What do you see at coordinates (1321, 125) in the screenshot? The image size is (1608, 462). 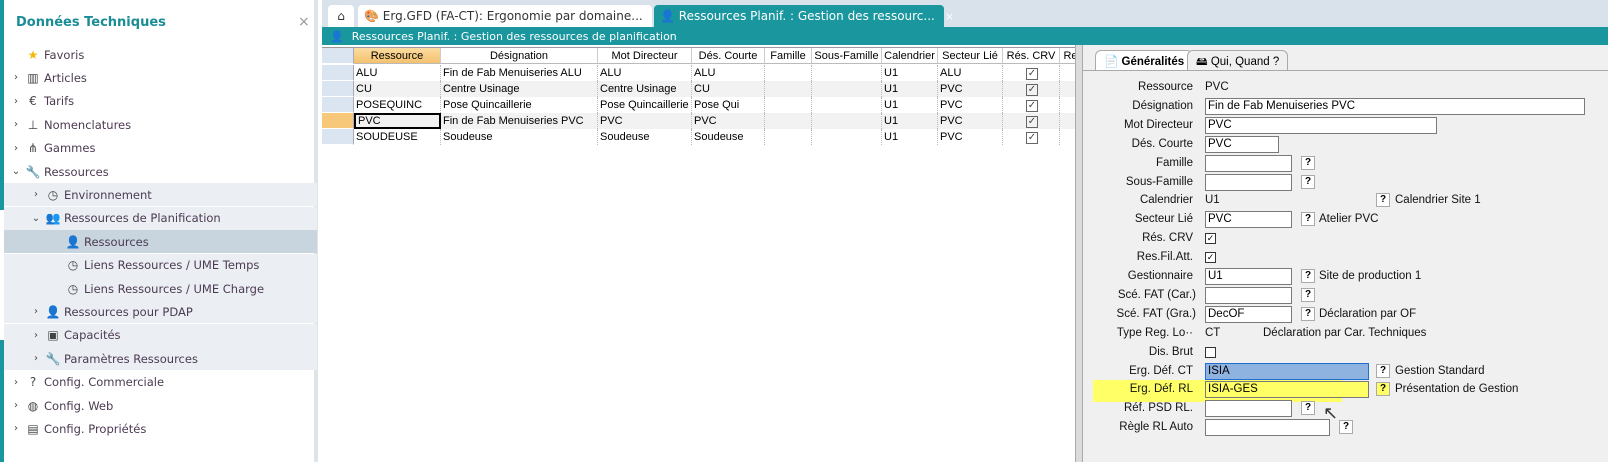 I see `input-mot: PVC` at bounding box center [1321, 125].